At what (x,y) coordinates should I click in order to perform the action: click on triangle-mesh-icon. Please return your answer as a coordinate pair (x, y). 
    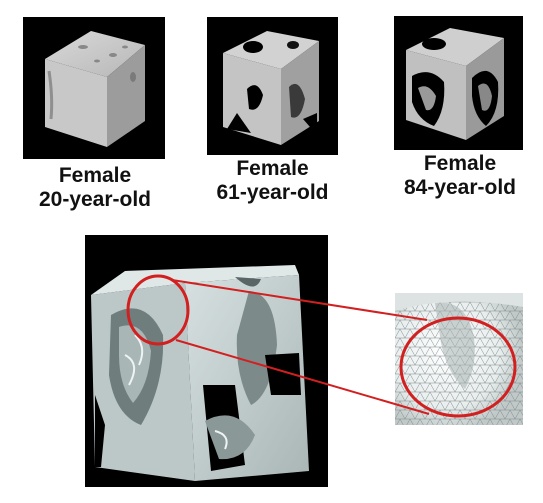
    Looking at the image, I should click on (459, 359).